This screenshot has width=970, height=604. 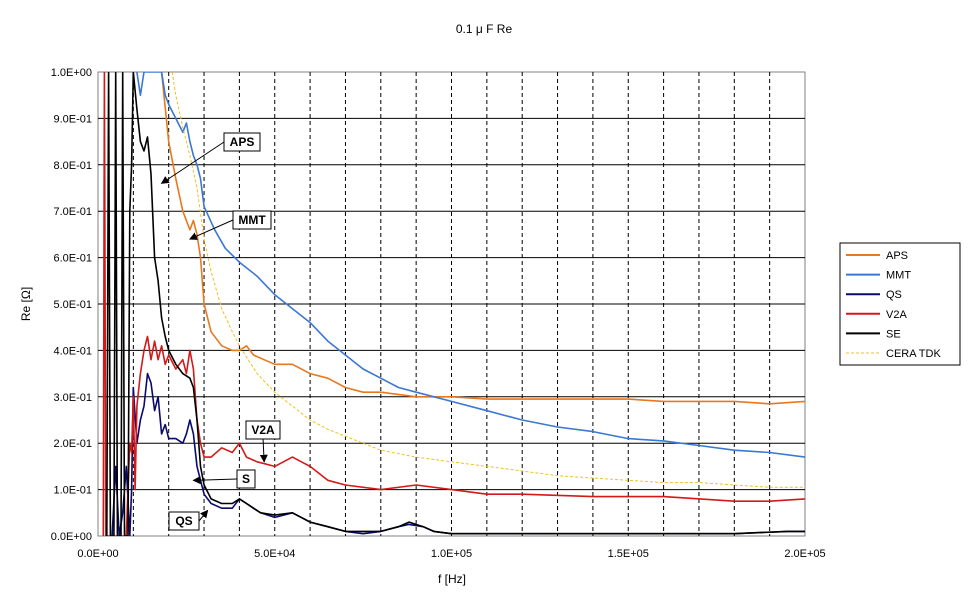 I want to click on annotation-label: S, so click(x=246, y=479).